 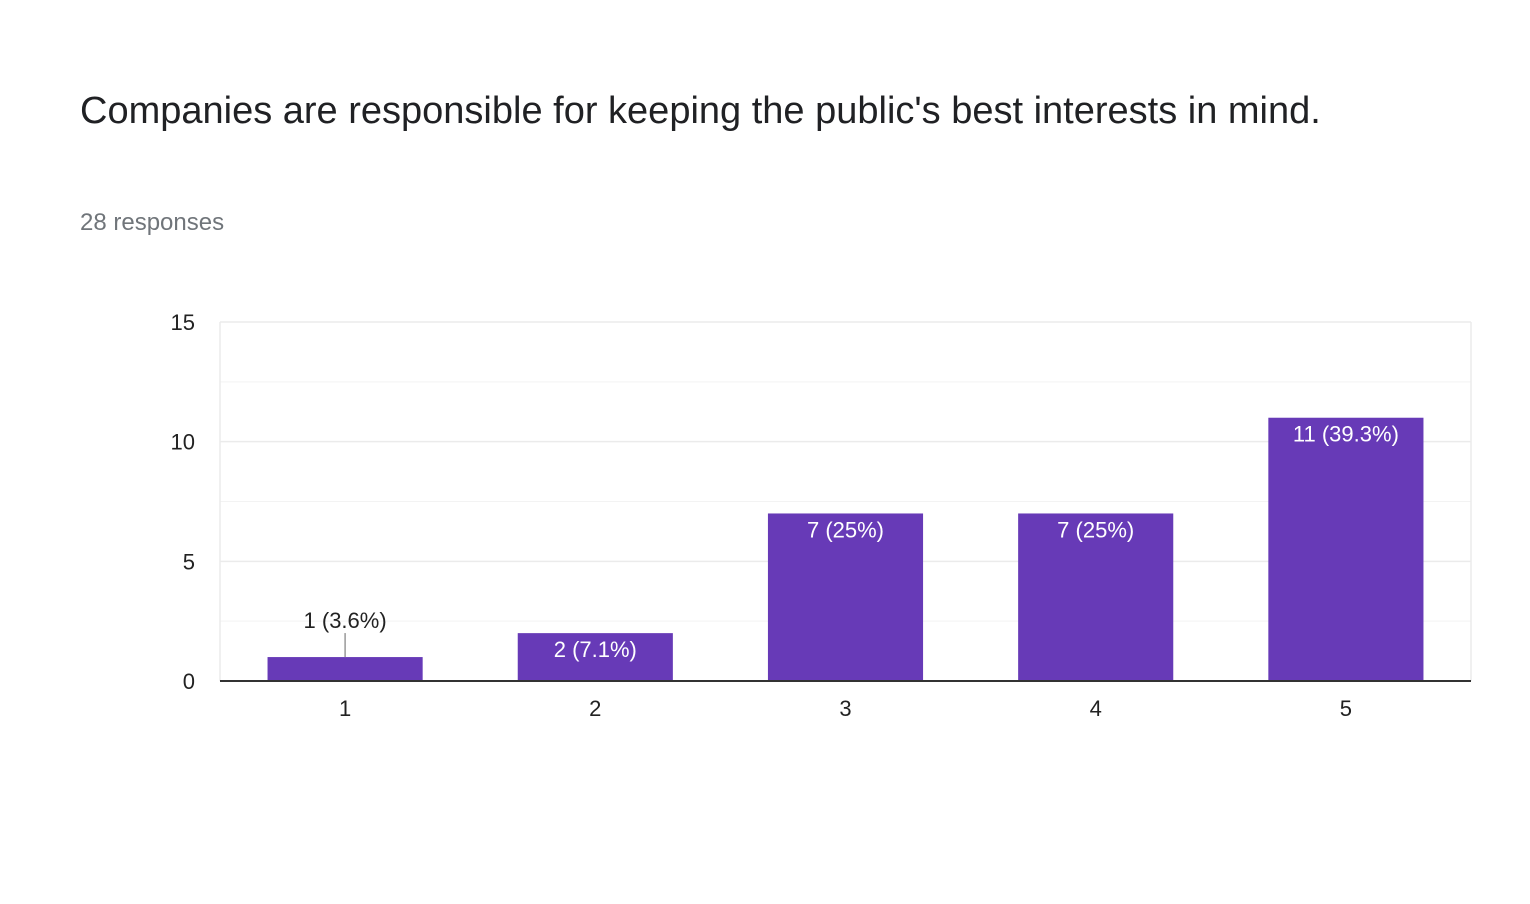 I want to click on x-tick-label: 3, so click(x=845, y=708).